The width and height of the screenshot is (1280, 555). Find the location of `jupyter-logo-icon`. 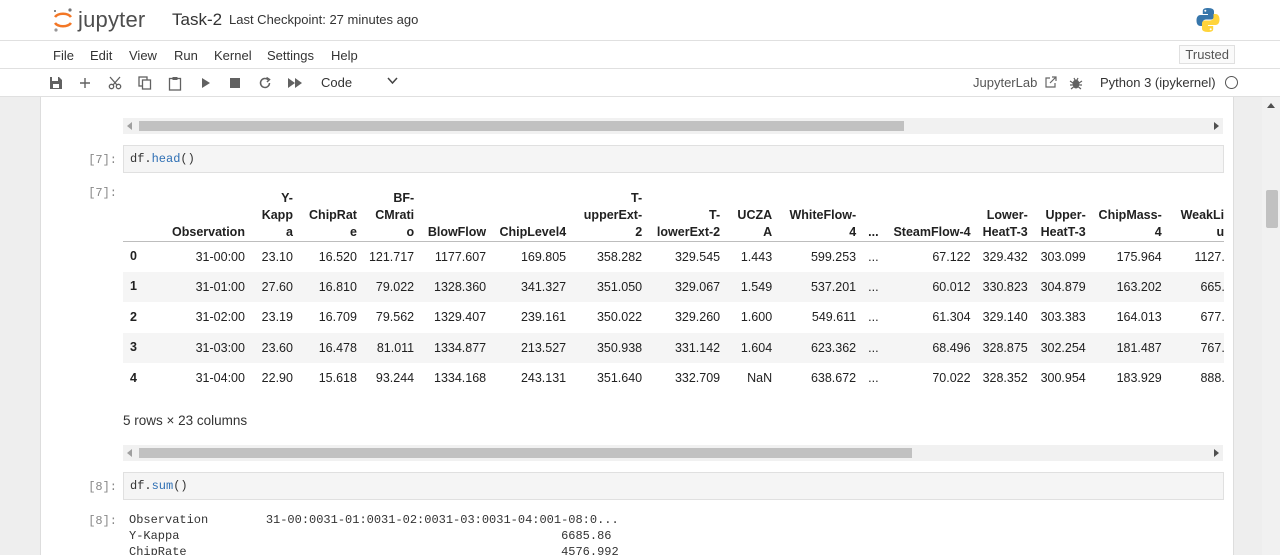

jupyter-logo-icon is located at coordinates (63, 20).